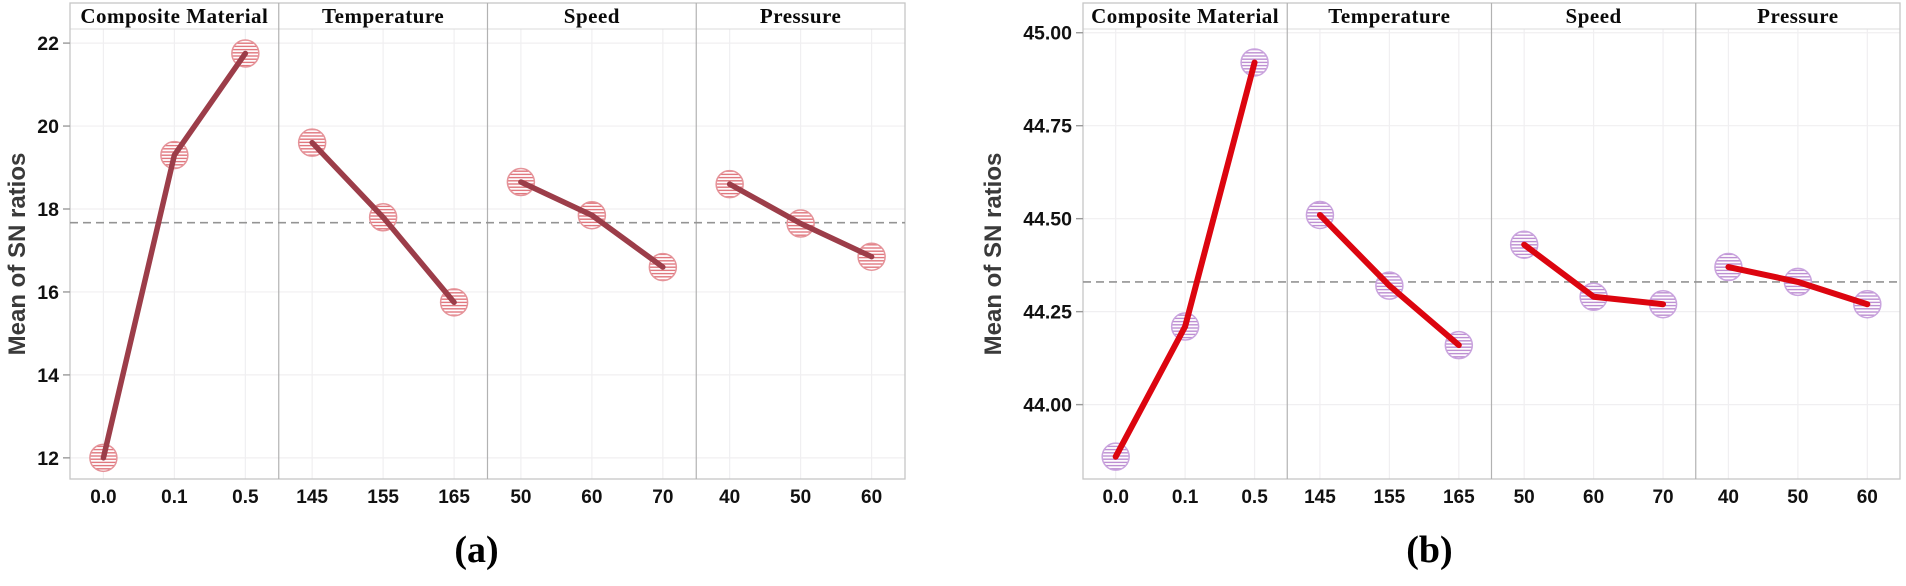  I want to click on y-tick-label: 18, so click(48, 210).